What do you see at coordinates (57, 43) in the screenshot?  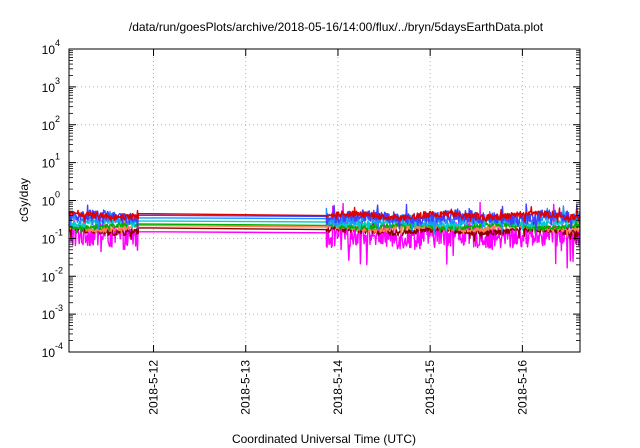 I see `y-tick-exponent: 4` at bounding box center [57, 43].